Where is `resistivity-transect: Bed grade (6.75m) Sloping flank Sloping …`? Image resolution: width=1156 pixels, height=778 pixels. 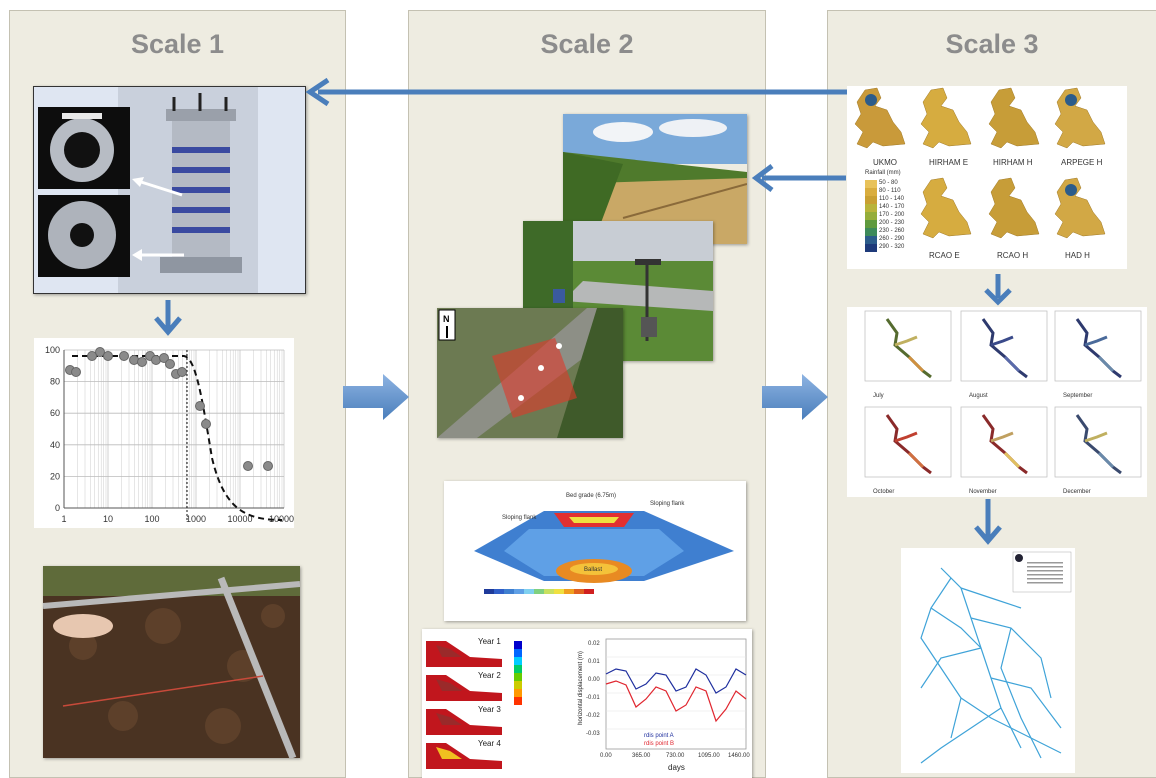 resistivity-transect: Bed grade (6.75m) Sloping flank Sloping … is located at coordinates (595, 551).